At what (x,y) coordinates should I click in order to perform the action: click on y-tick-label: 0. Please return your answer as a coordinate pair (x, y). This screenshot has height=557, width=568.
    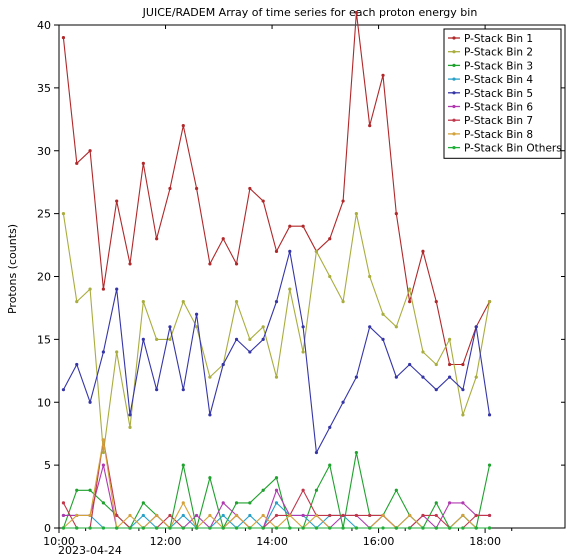
    Looking at the image, I should click on (47, 528).